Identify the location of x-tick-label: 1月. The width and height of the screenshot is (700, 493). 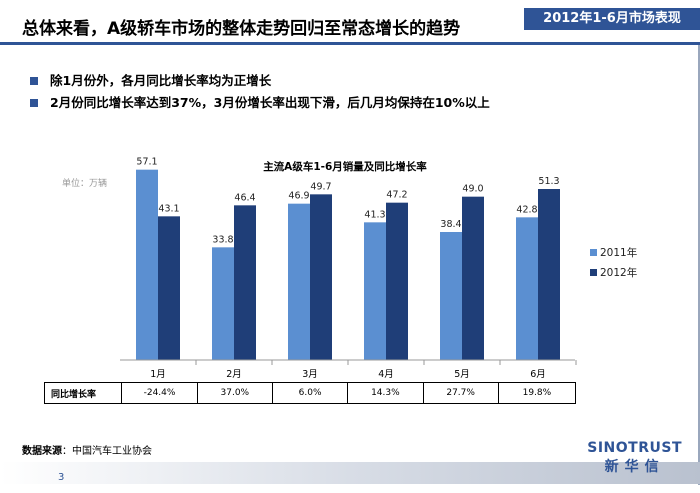
(158, 374).